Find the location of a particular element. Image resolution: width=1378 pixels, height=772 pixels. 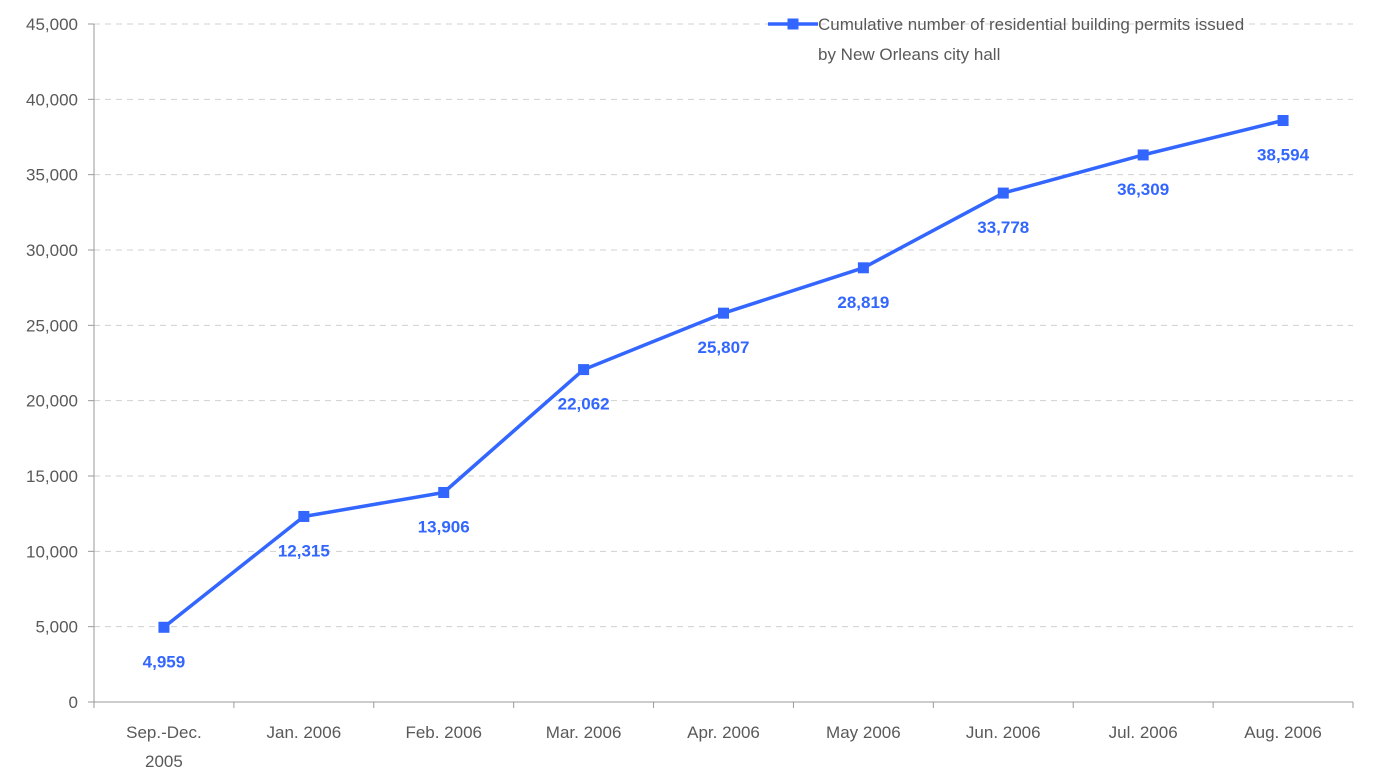

legend-marker-swatch is located at coordinates (793, 24).